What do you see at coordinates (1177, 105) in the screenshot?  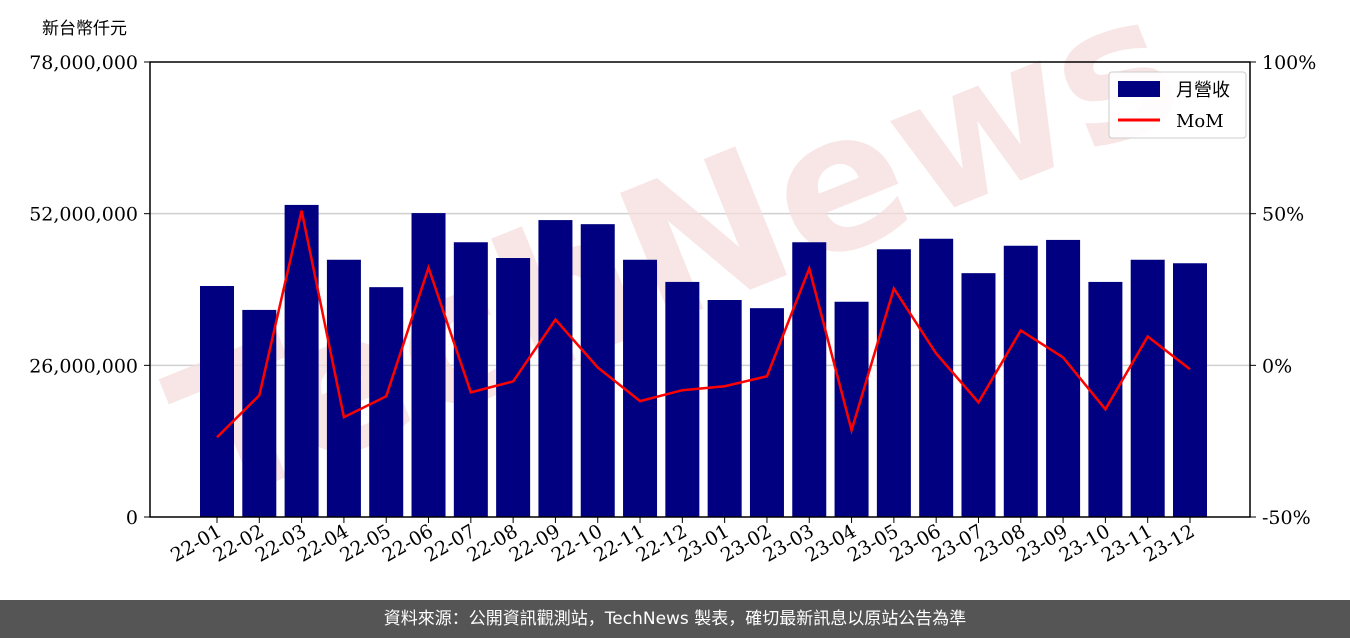 I see `legend: 月營收 MoM` at bounding box center [1177, 105].